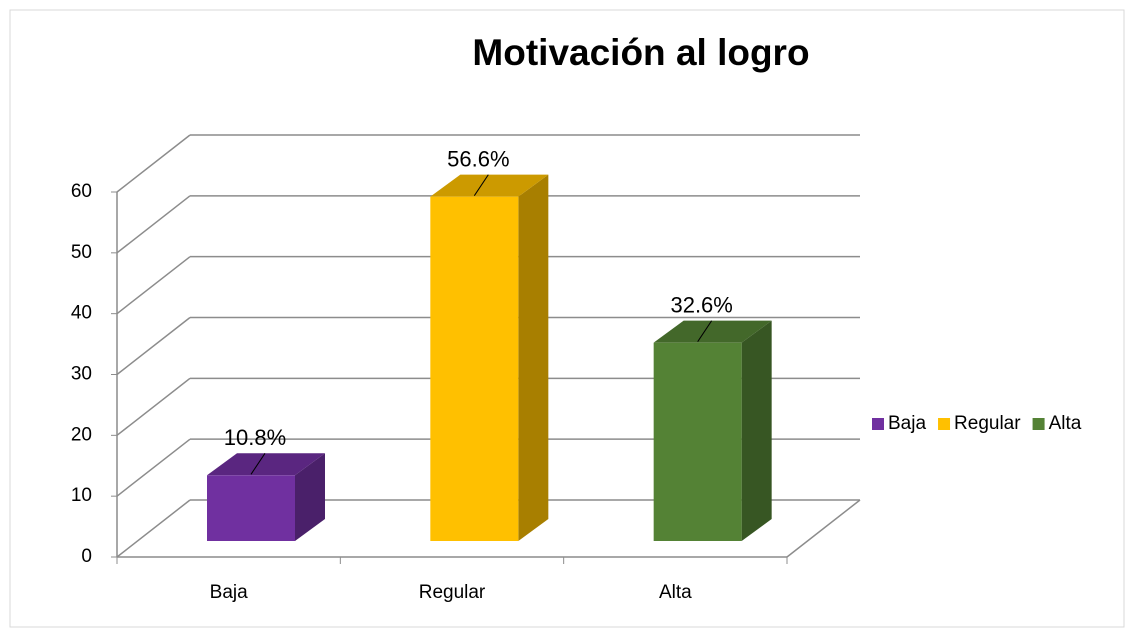 The width and height of the screenshot is (1134, 637). What do you see at coordinates (823, 528) in the screenshot?
I see `floor-edge` at bounding box center [823, 528].